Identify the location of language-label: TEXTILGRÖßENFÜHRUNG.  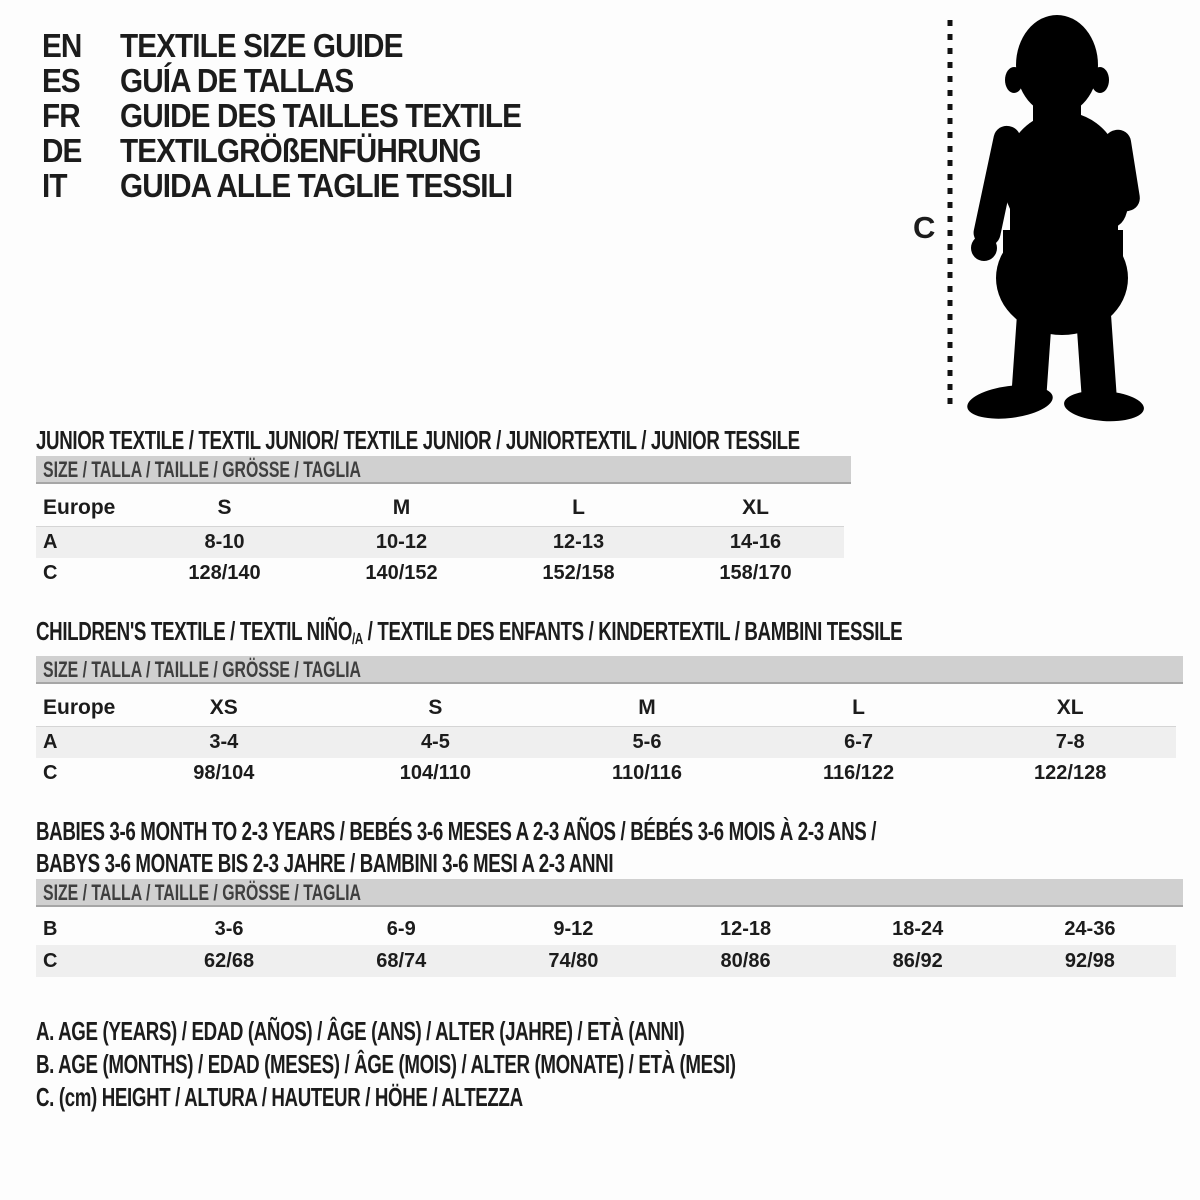
(301, 150).